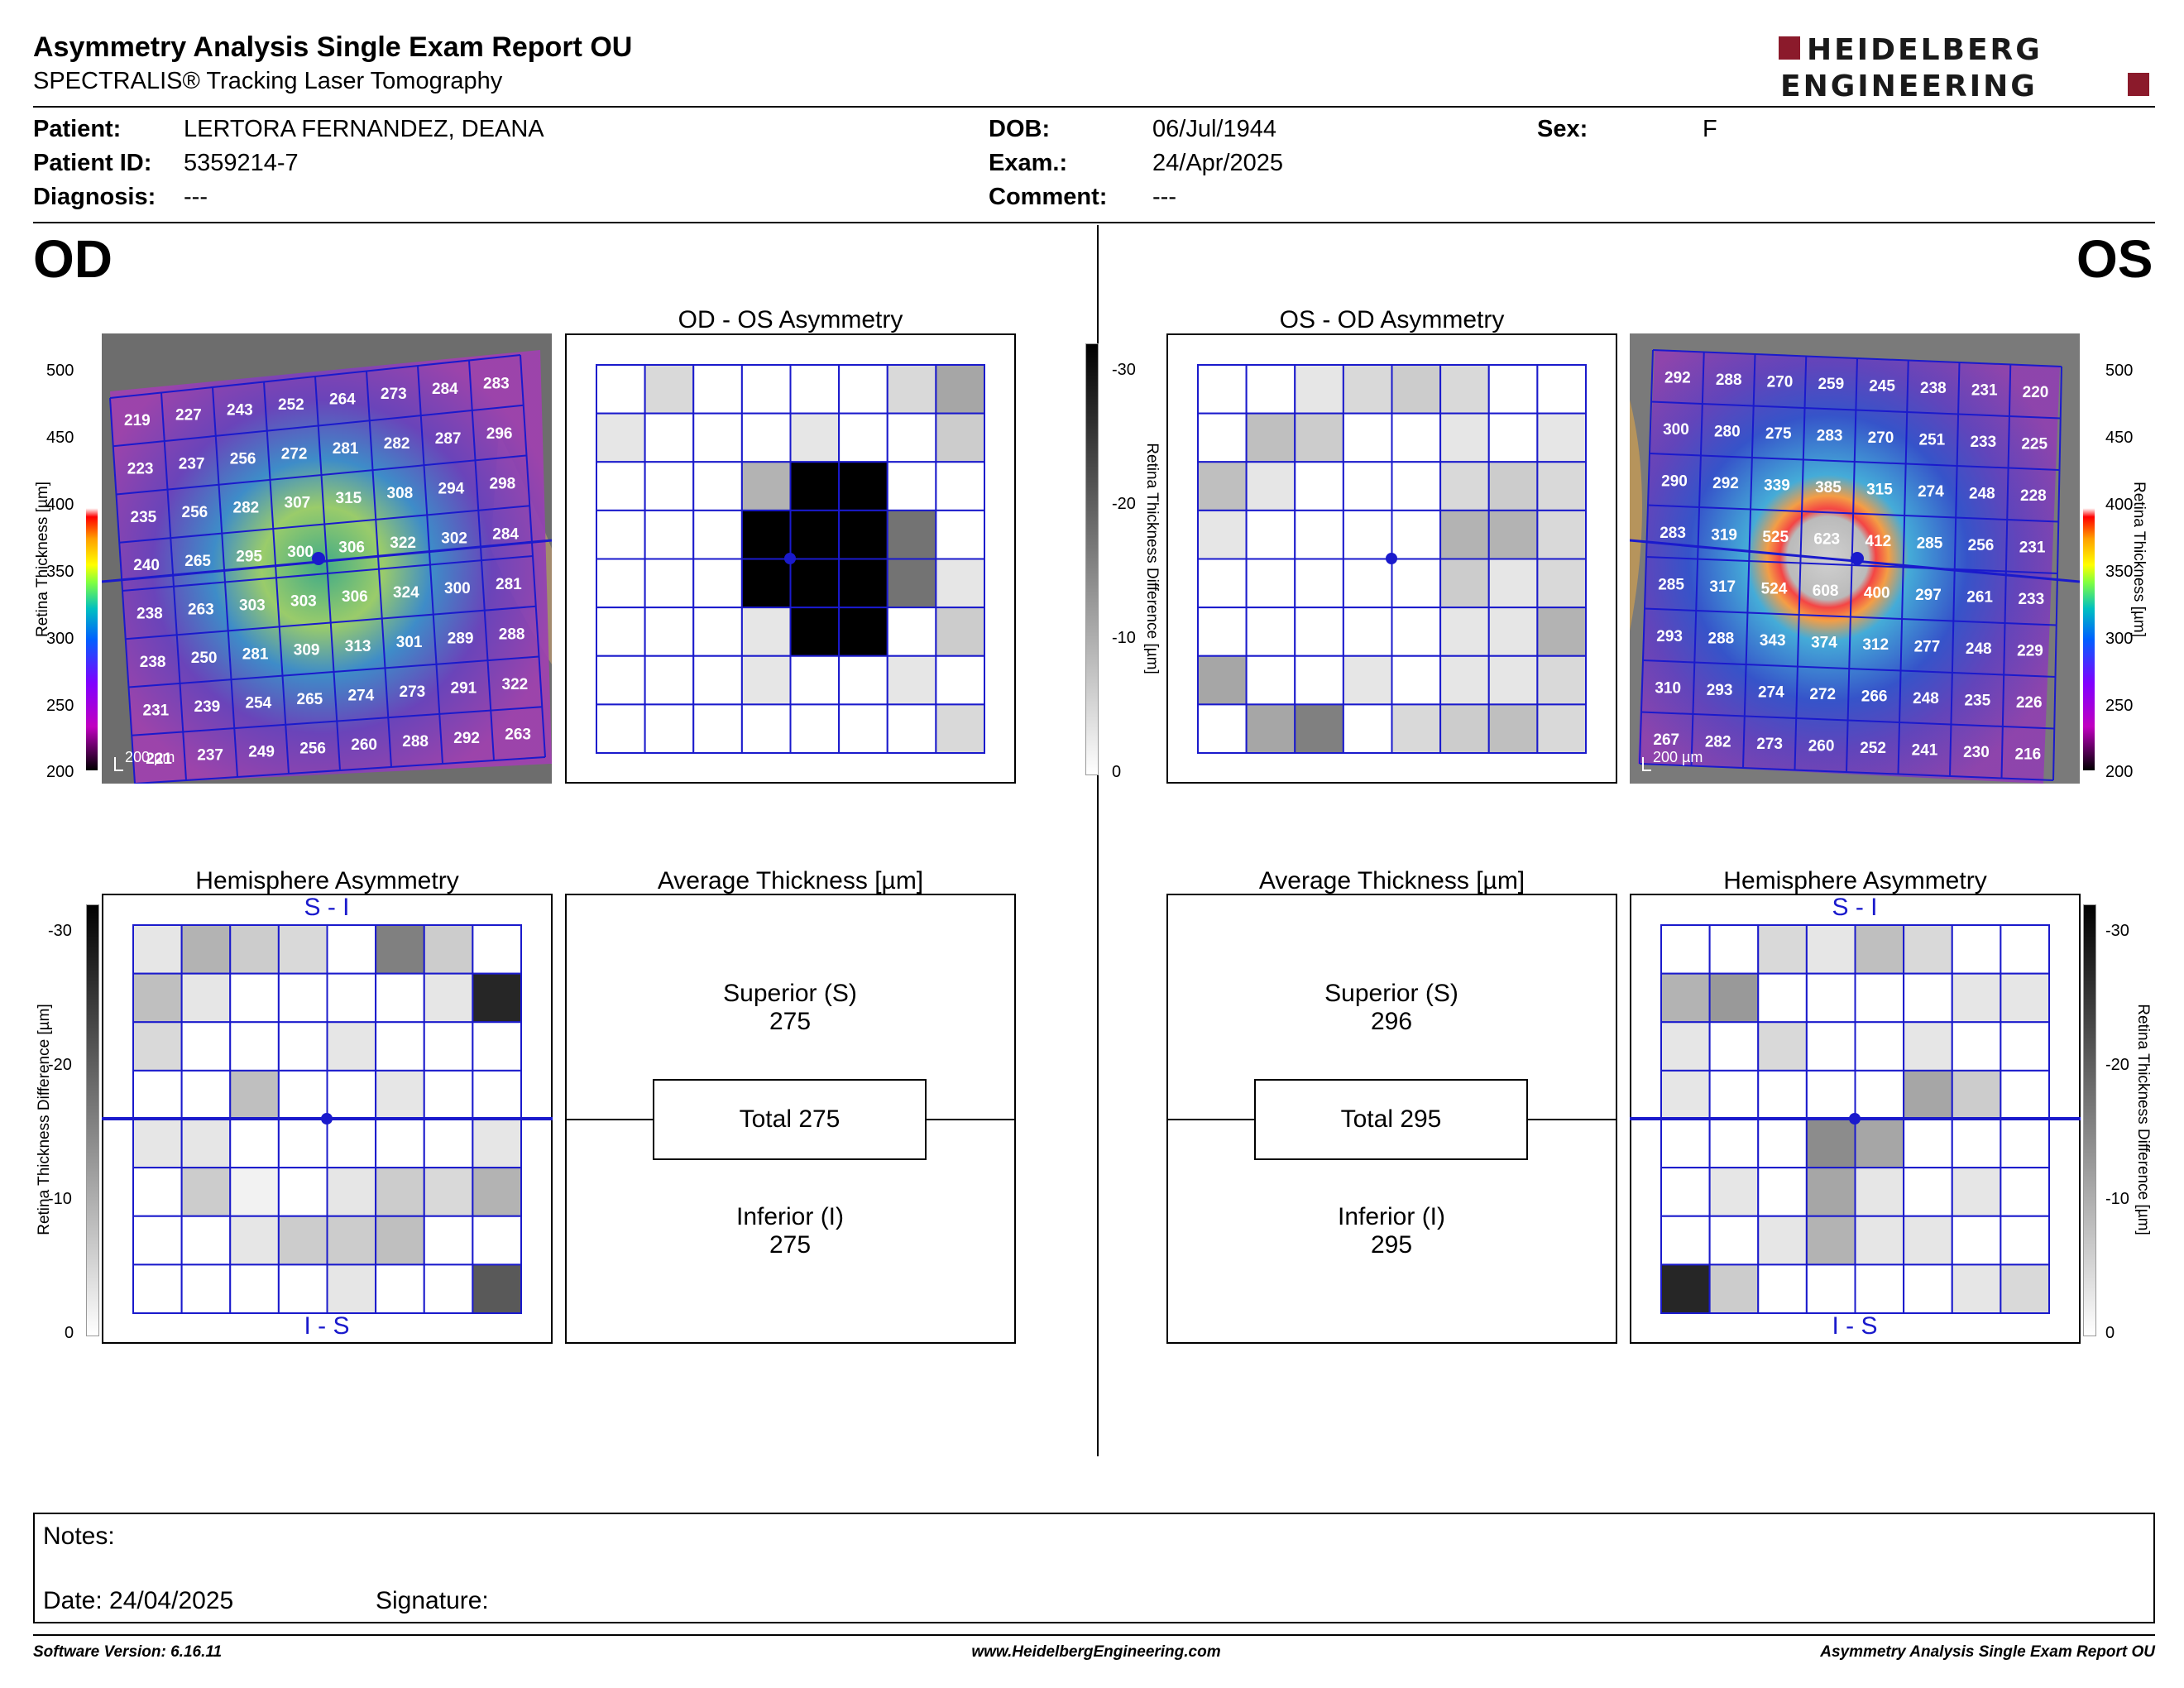 The image size is (2184, 1688). Describe the element at coordinates (1094, 1568) in the screenshot. I see `notes-box: Notes: Date: 24/04/2025 Signature:` at that location.